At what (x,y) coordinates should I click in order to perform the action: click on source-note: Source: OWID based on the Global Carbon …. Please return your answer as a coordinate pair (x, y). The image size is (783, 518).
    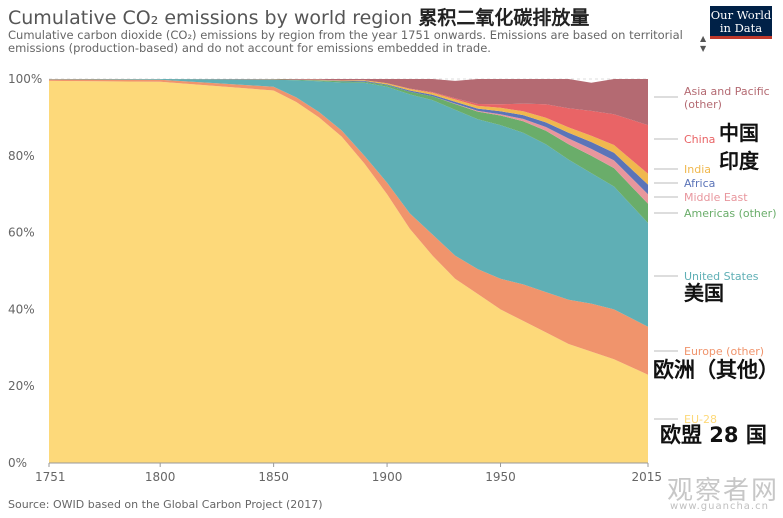
    Looking at the image, I should click on (165, 504).